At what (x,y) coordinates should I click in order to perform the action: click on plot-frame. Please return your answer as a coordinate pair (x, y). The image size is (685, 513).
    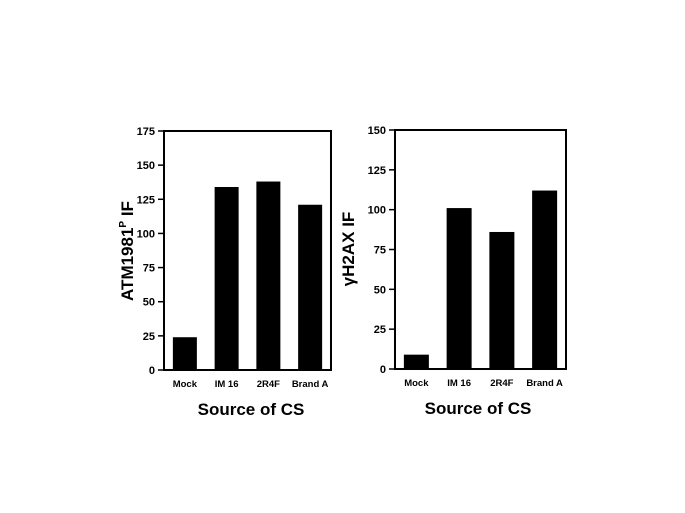
    Looking at the image, I should click on (247, 250).